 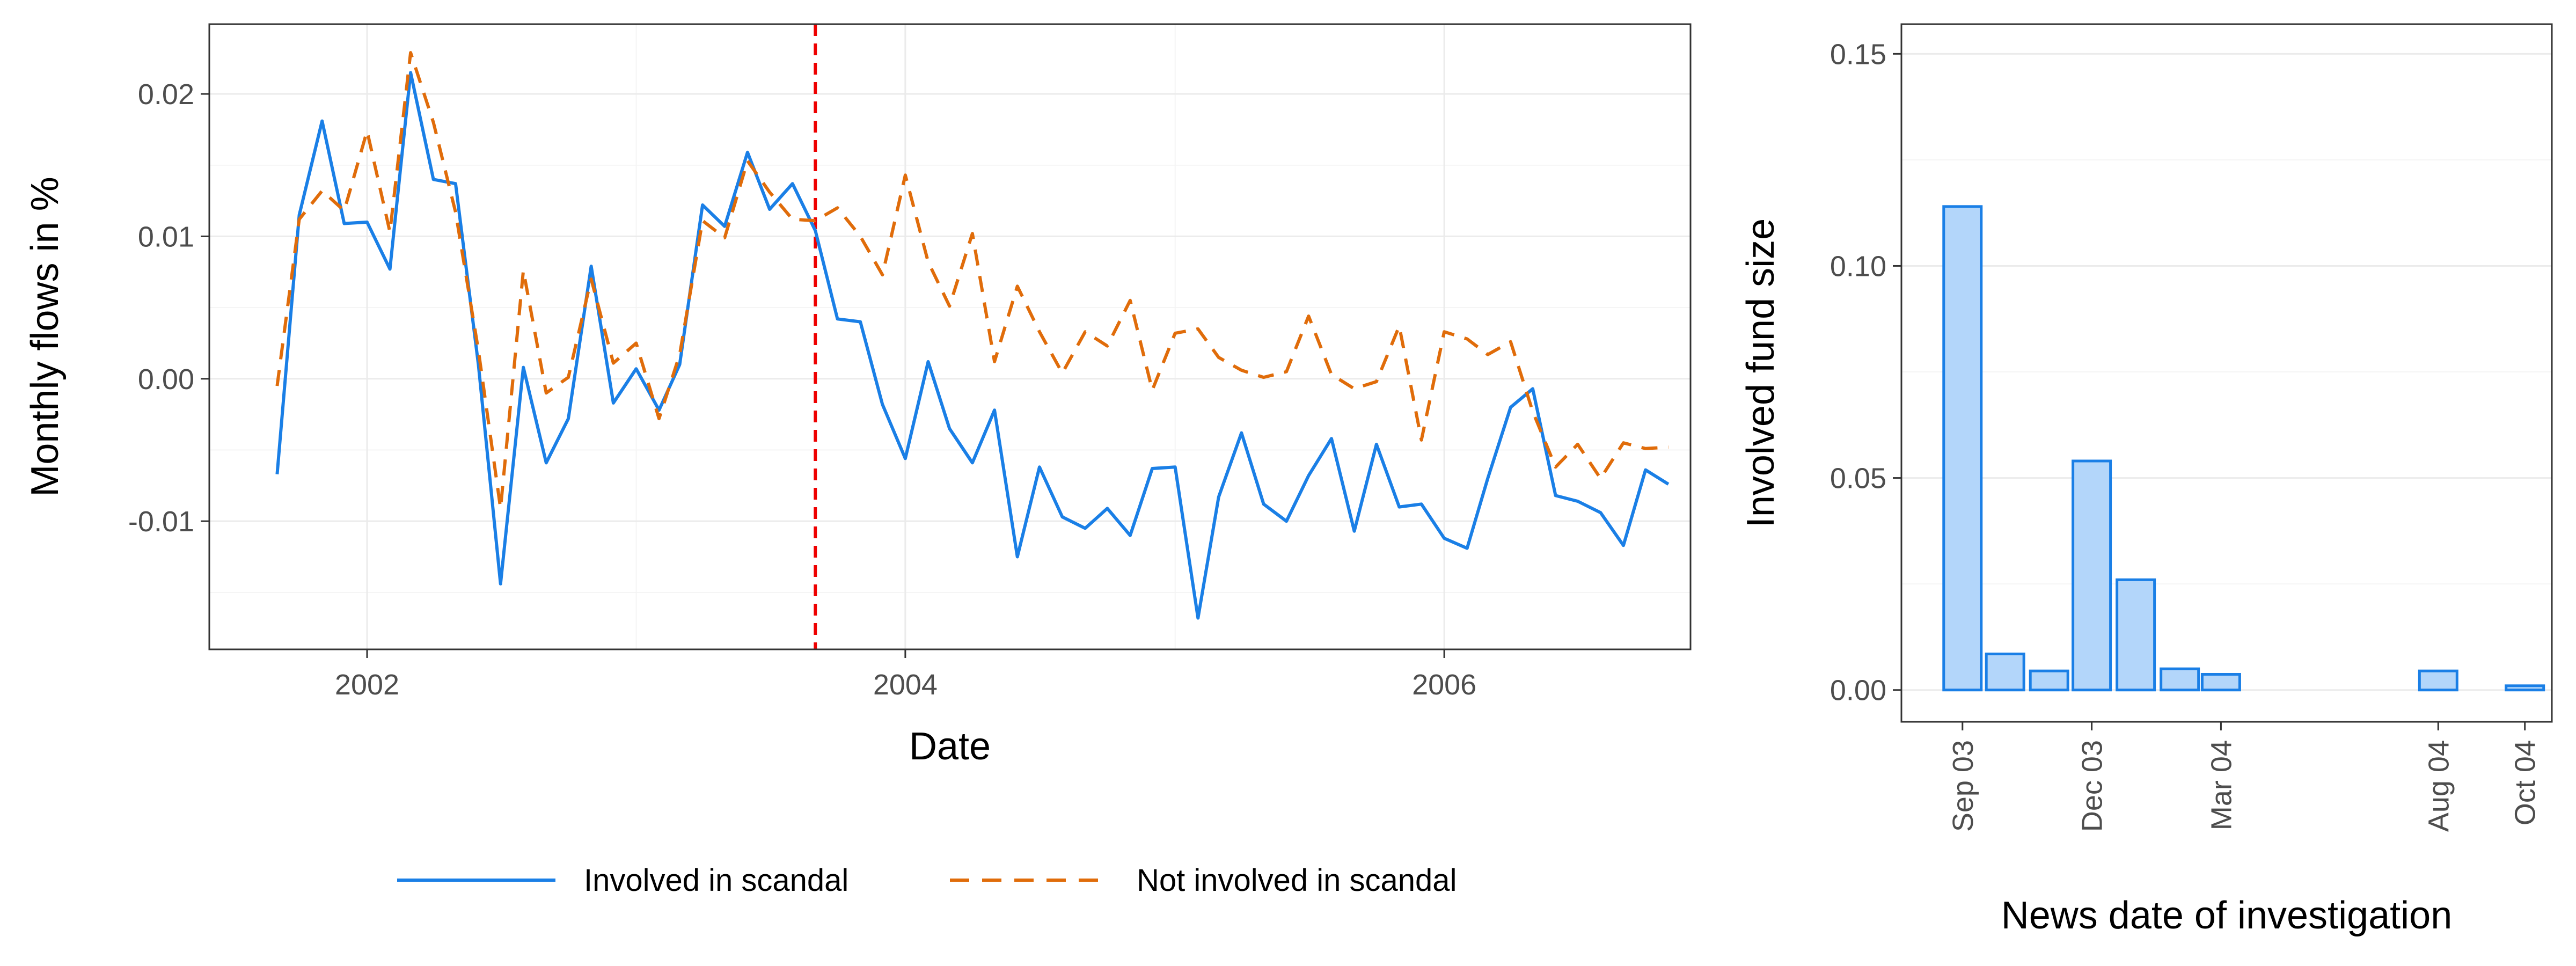 I want to click on bar-x-tick-label: Dec 03, so click(x=2092, y=786).